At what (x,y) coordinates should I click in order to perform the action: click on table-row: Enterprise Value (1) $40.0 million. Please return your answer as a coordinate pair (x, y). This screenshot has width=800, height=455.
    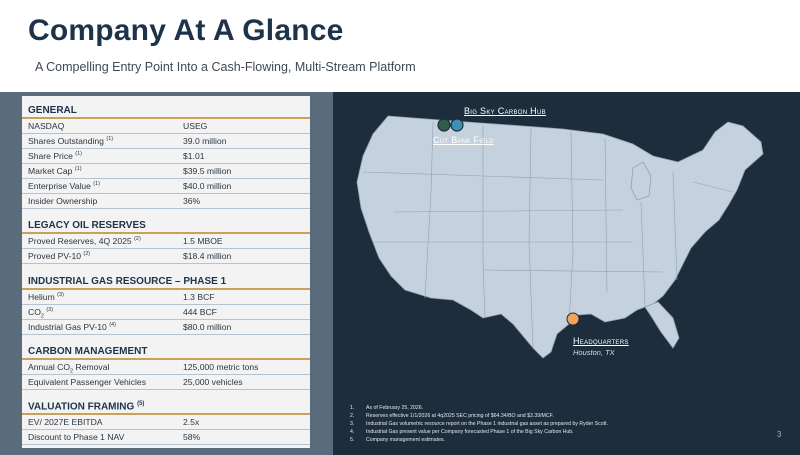
    Looking at the image, I should click on (166, 186).